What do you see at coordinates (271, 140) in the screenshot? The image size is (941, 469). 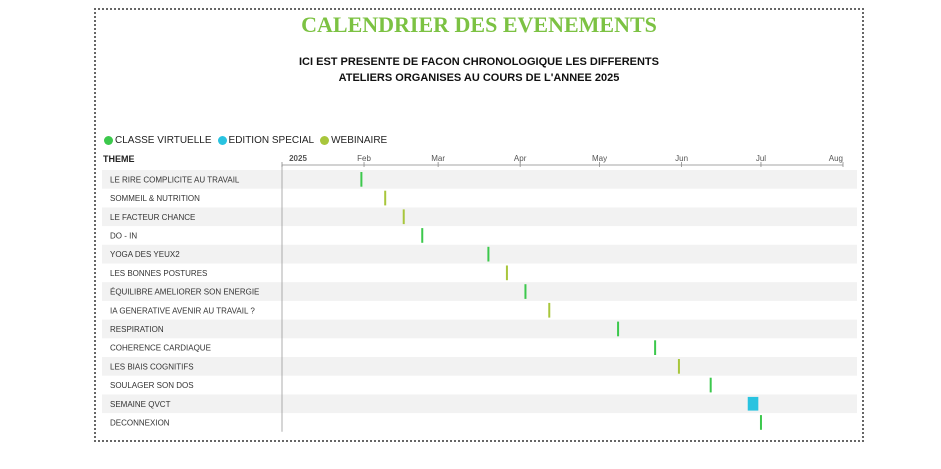 I see `legend-label: EDITION SPECIAL` at bounding box center [271, 140].